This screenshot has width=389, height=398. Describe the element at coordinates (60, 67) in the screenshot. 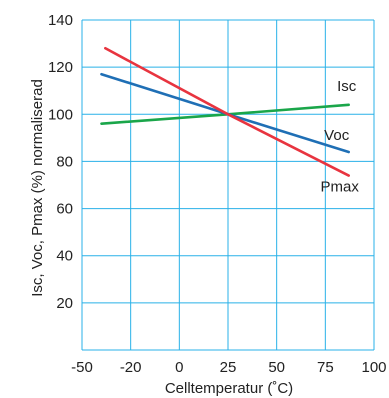

I see `y-tick-label: 120` at that location.